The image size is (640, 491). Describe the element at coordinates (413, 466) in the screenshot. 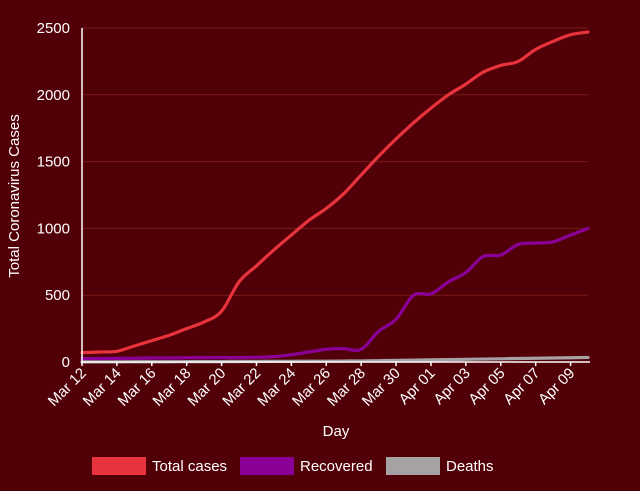

I see `legend-swatch-deaths` at that location.